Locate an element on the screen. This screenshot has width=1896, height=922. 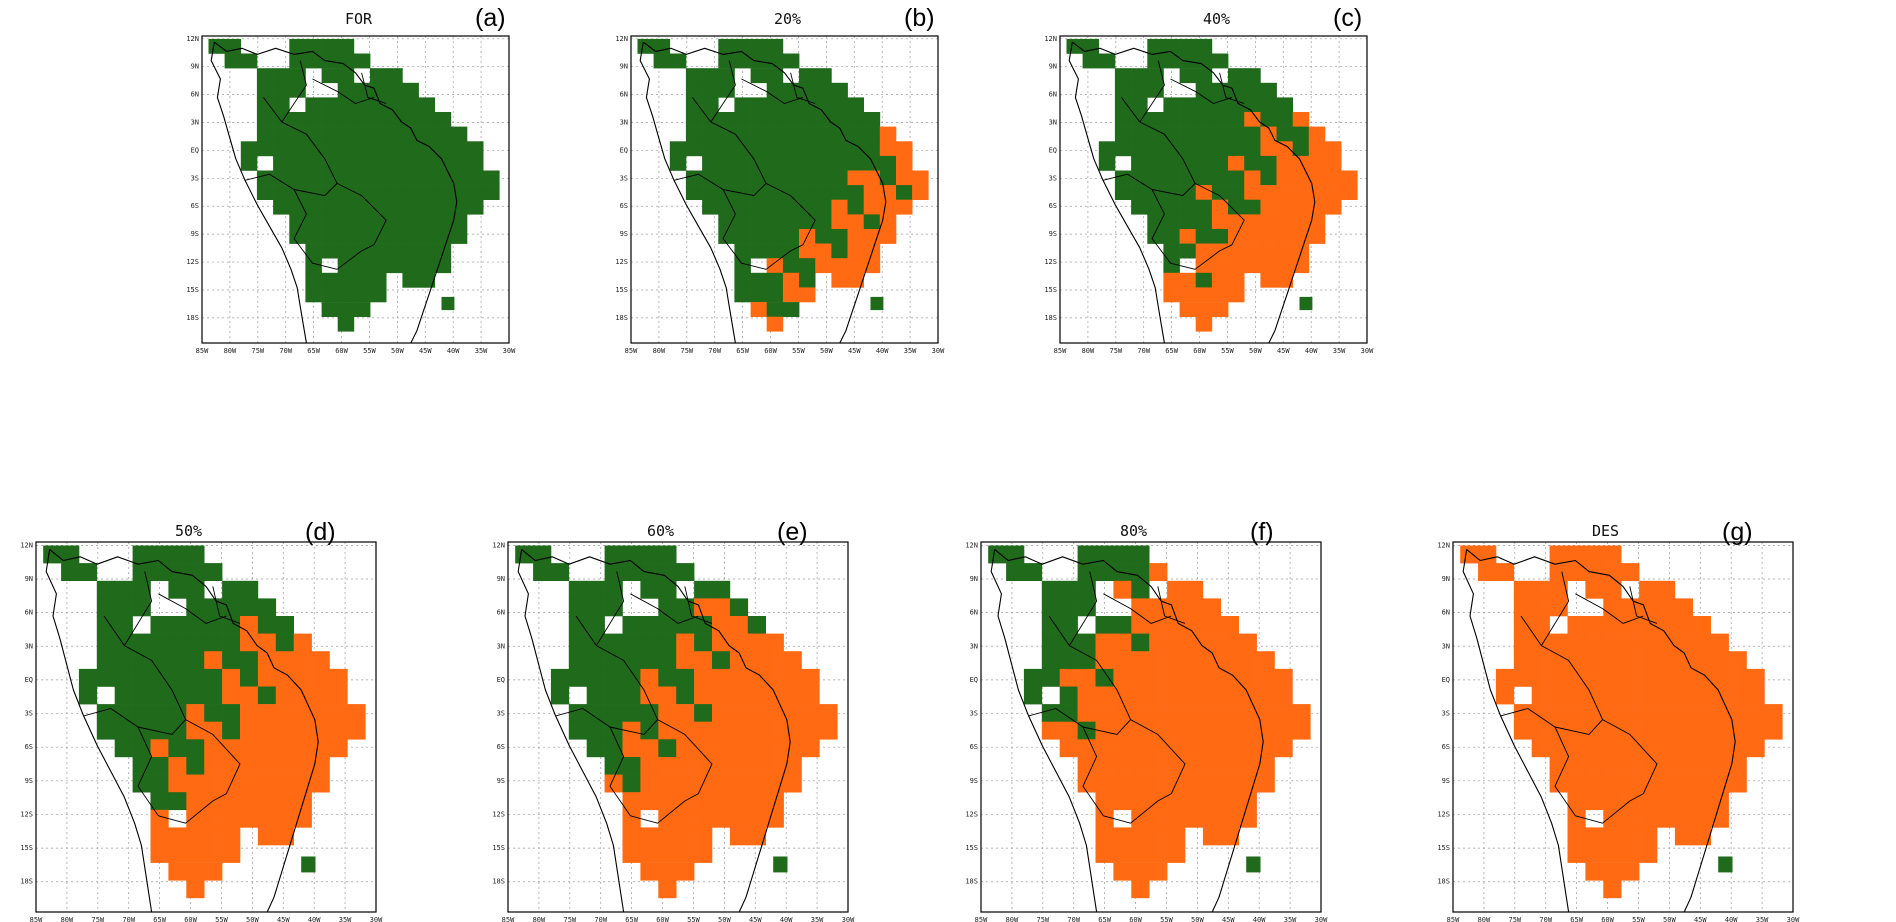
lon-tick-label: 30W is located at coordinates (848, 919).